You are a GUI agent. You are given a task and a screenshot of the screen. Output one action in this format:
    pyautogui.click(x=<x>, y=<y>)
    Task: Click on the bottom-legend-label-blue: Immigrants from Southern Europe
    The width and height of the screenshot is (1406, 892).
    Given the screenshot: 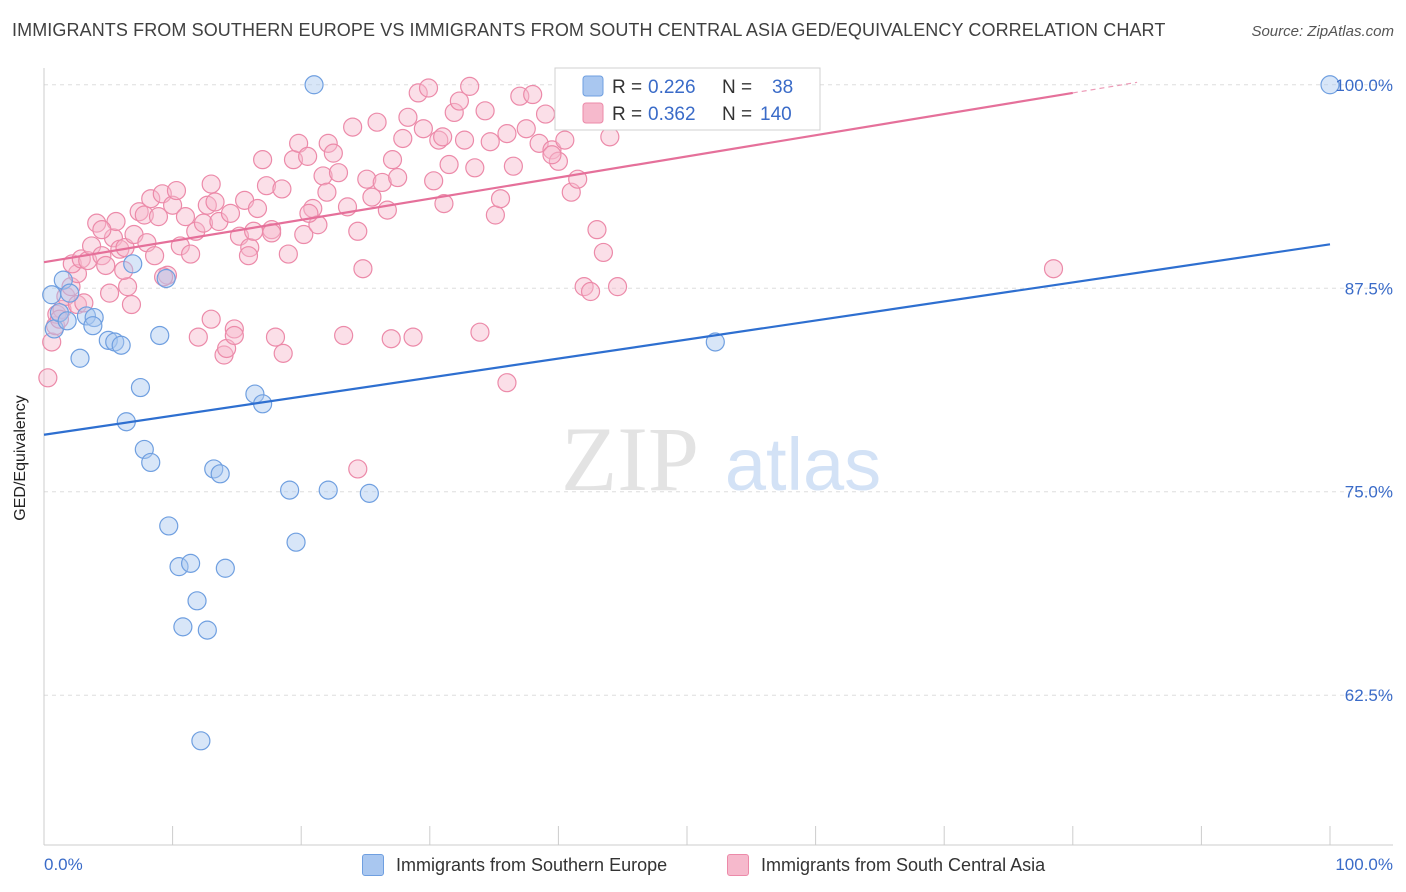 What is the action you would take?
    pyautogui.click(x=532, y=864)
    